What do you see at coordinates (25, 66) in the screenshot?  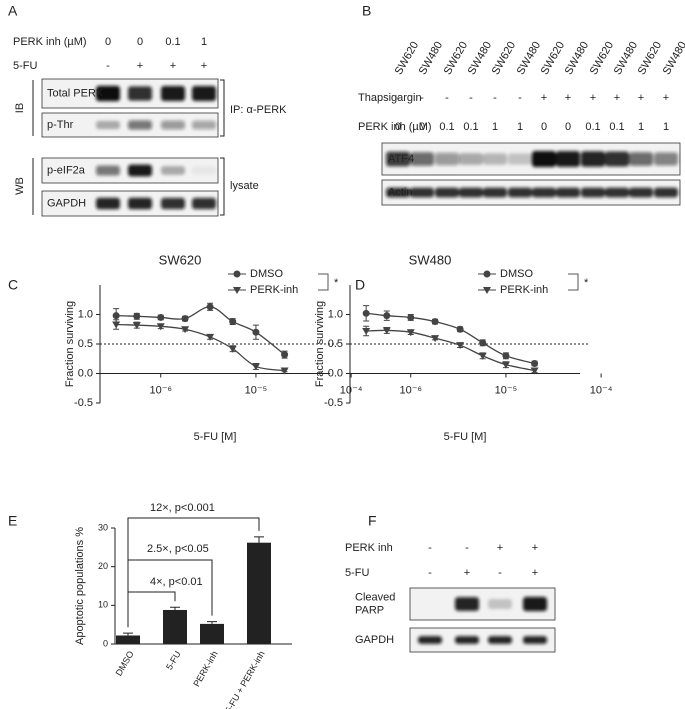 I see `condition-name: 5-FU` at bounding box center [25, 66].